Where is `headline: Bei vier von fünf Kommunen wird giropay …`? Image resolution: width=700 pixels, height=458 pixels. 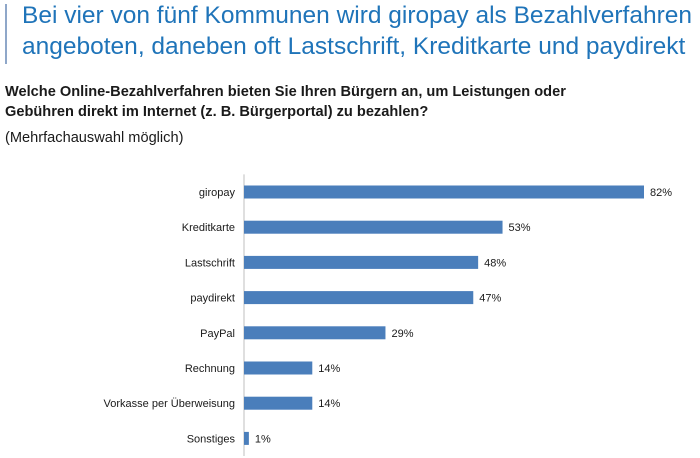
headline: Bei vier von fünf Kommunen wird giropay … is located at coordinates (360, 31).